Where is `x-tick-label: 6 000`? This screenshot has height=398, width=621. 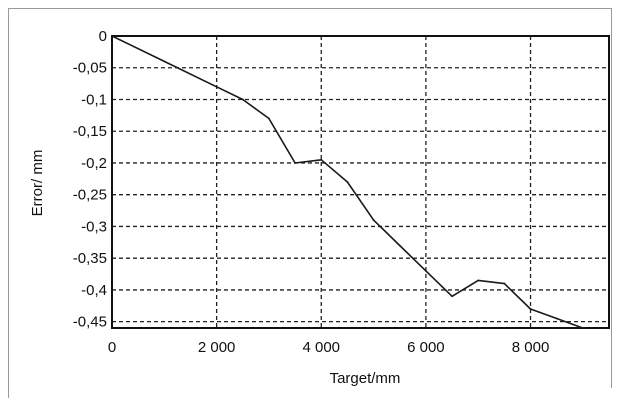 x-tick-label: 6 000 is located at coordinates (426, 347).